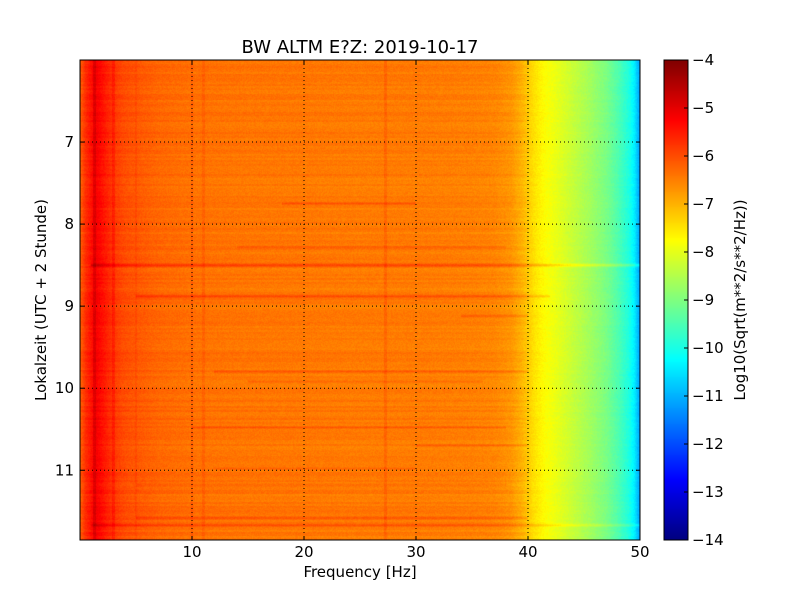 The height and width of the screenshot is (600, 800). Describe the element at coordinates (527, 552) in the screenshot. I see `x-tick-label: 40` at that location.